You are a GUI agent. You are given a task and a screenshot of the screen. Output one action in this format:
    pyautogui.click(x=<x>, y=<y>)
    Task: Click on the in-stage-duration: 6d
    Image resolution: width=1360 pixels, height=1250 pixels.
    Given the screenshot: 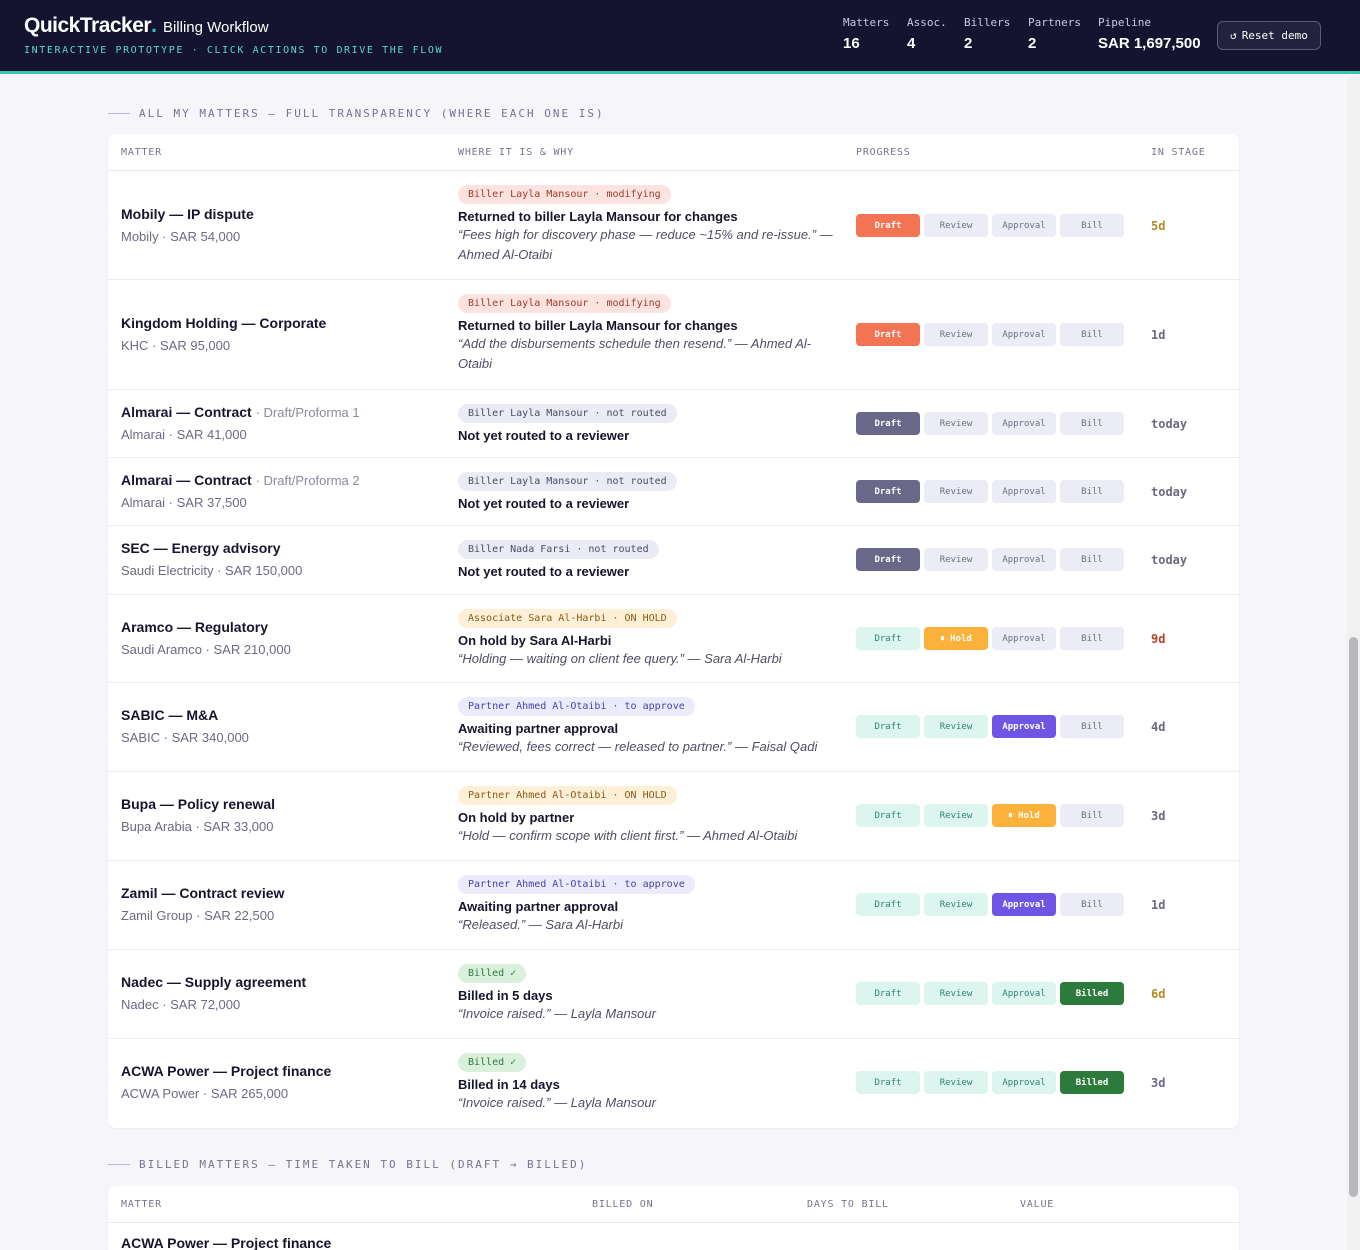 What is the action you would take?
    pyautogui.click(x=1158, y=994)
    